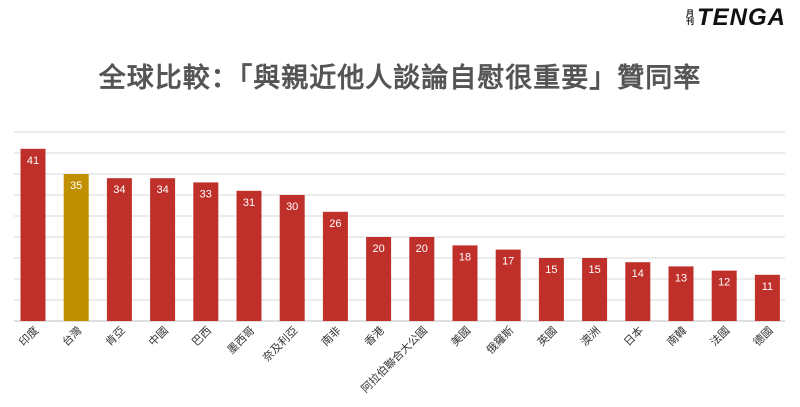  What do you see at coordinates (762, 335) in the screenshot?
I see `category-label: 德國` at bounding box center [762, 335].